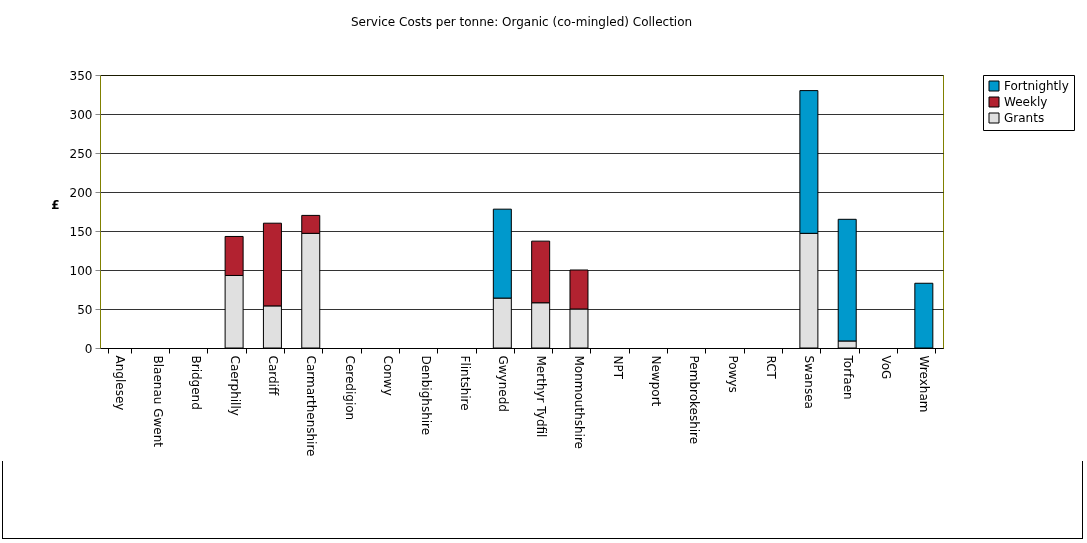 The width and height of the screenshot is (1087, 543). What do you see at coordinates (541, 396) in the screenshot?
I see `x-tick-label: Merthyr Tydfil` at bounding box center [541, 396].